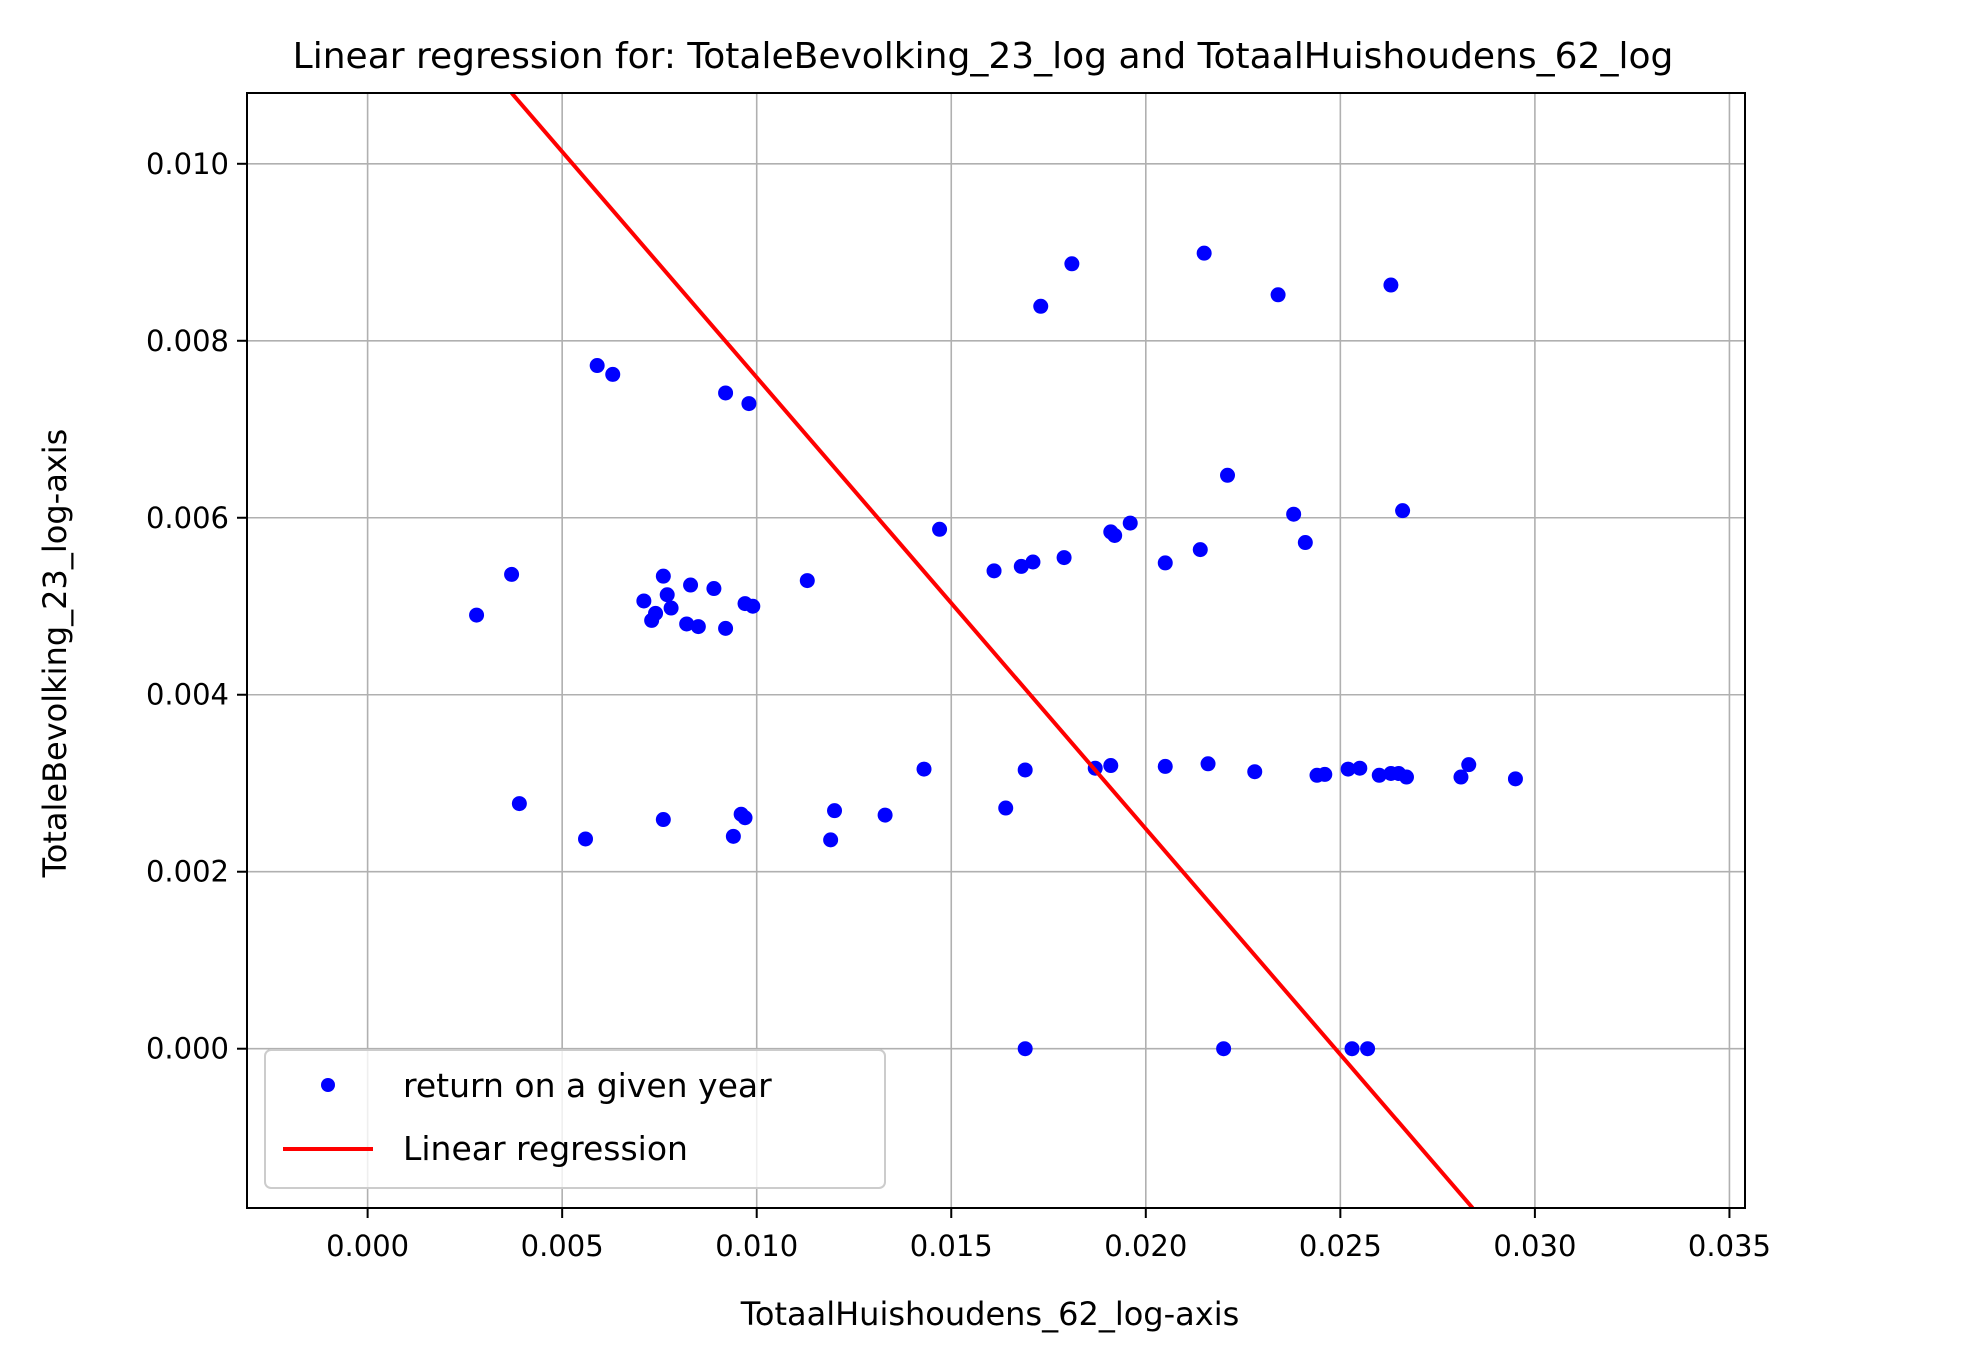  Describe the element at coordinates (1534, 1246) in the screenshot. I see `x-tick-label: 0.030` at that location.